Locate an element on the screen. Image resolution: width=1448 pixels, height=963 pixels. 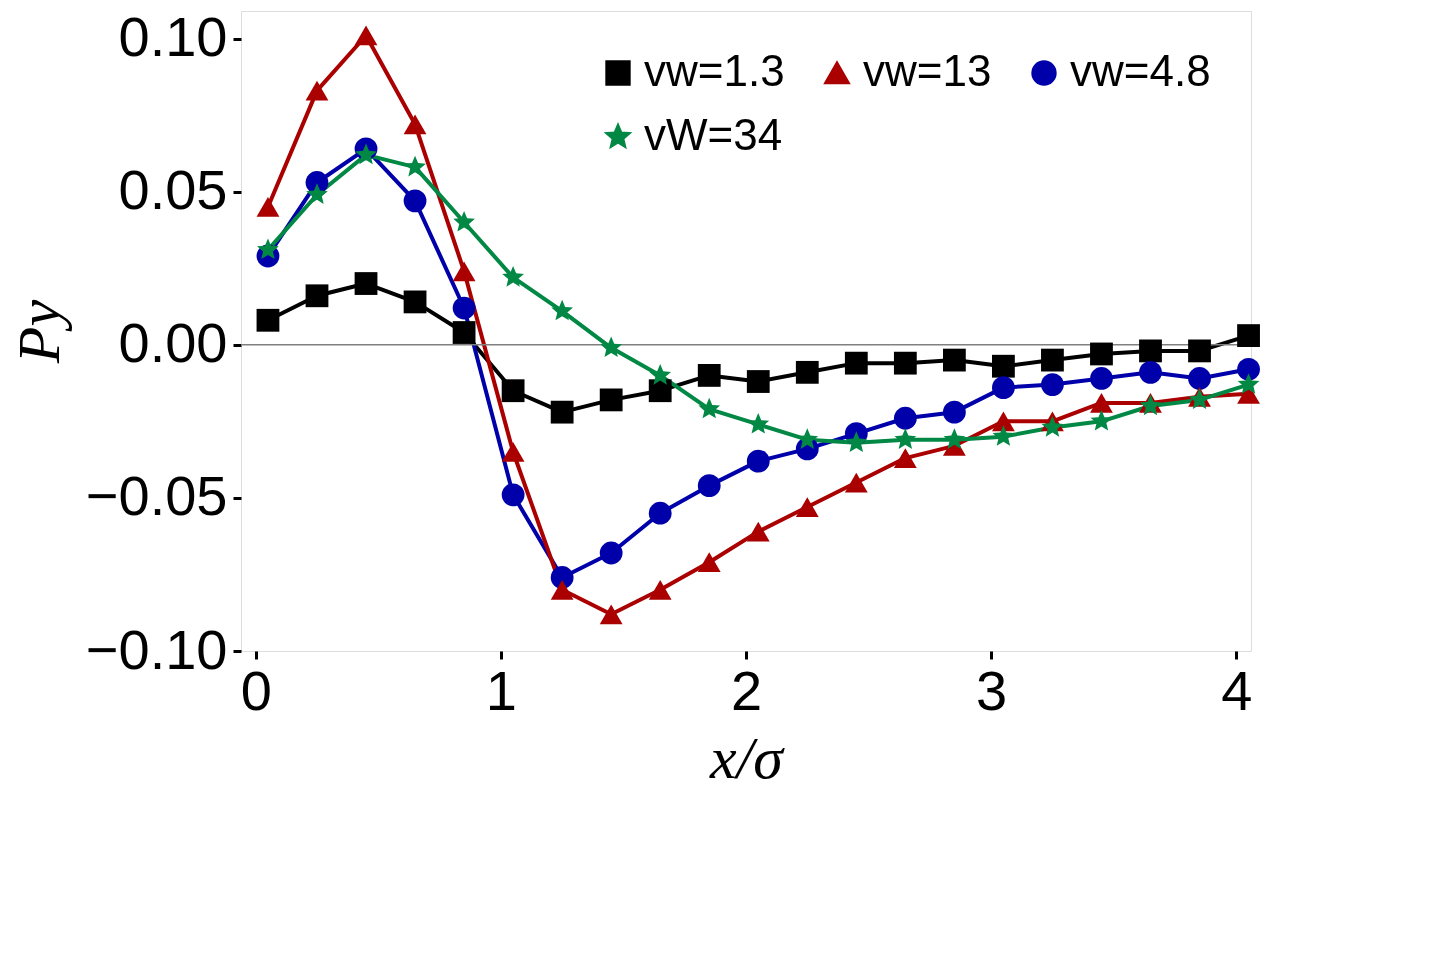
y-tick-label: 0.10 is located at coordinates (173, 37).